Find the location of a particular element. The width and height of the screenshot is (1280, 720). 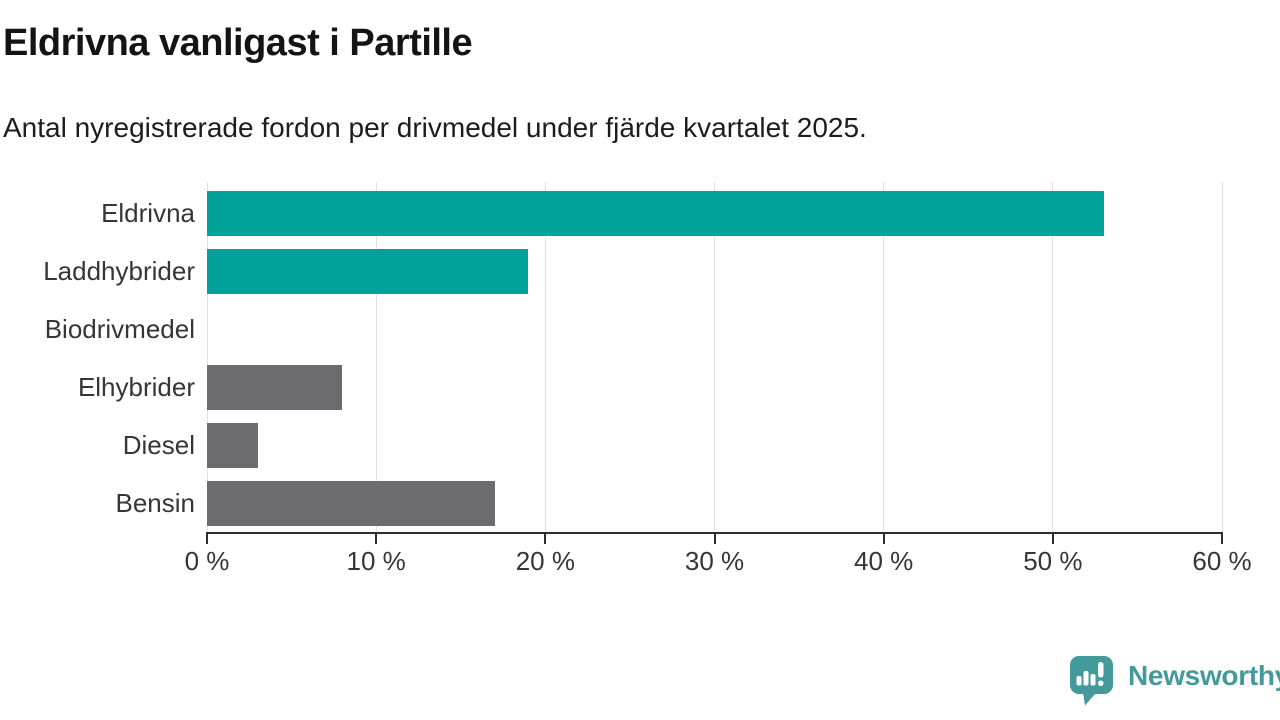

category-label: Eldrivna is located at coordinates (148, 212).